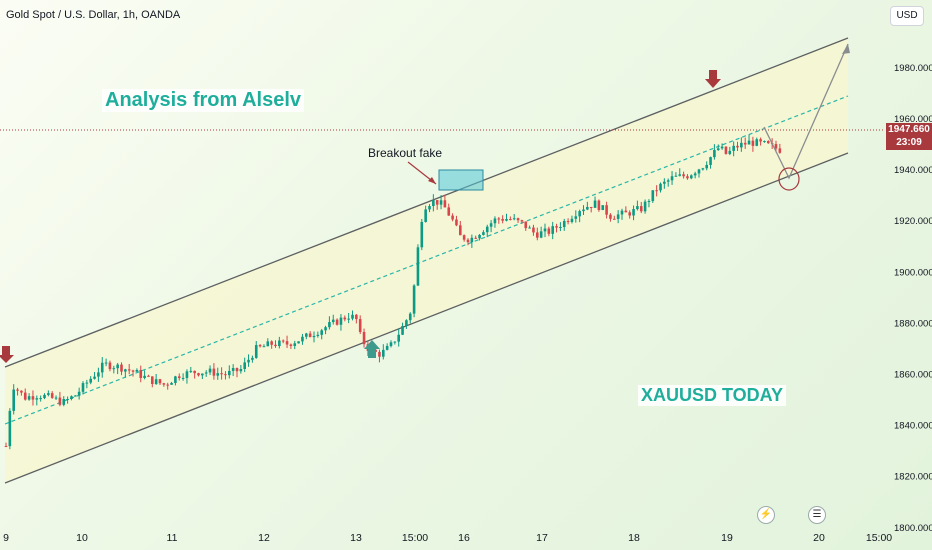  Describe the element at coordinates (806, 111) in the screenshot. I see `projection-path` at that location.